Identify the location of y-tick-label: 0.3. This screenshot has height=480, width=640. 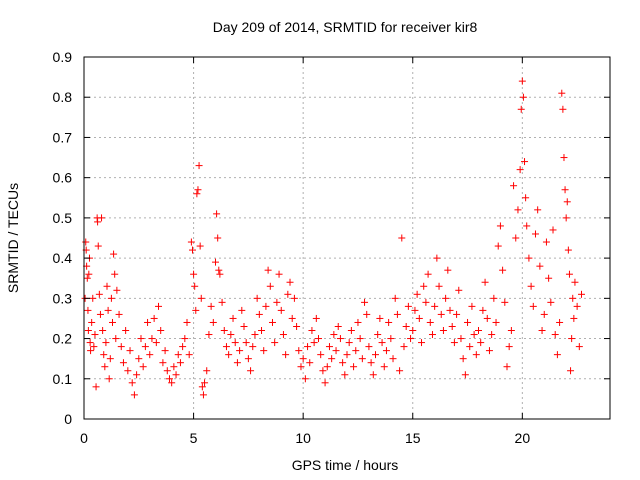
(63, 298).